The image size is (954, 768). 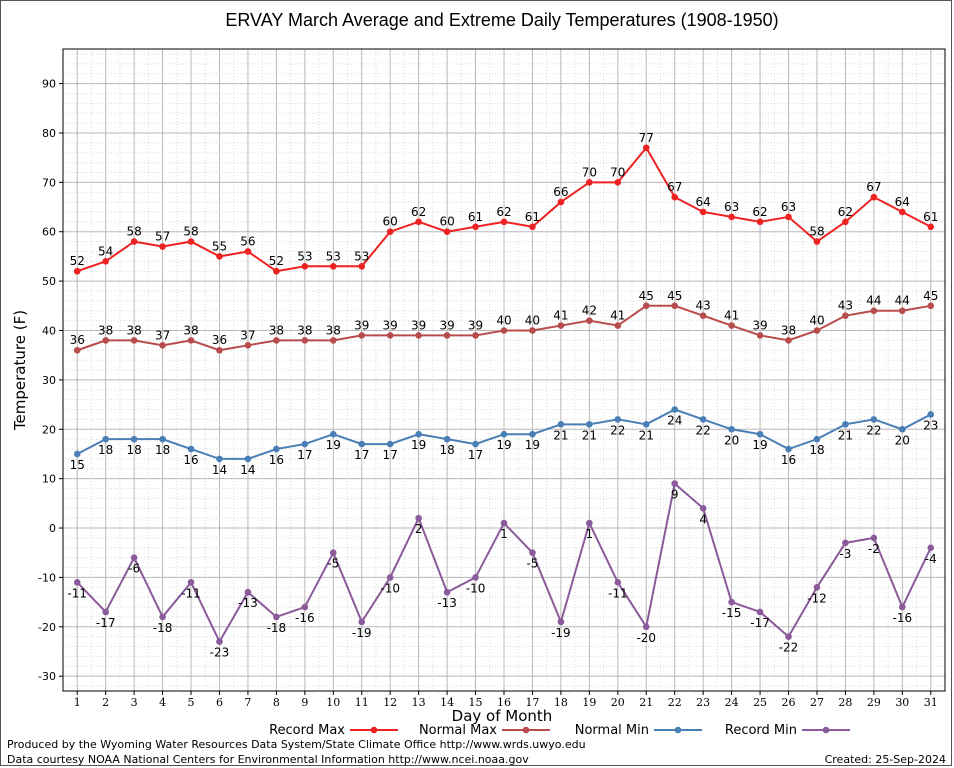 I want to click on record-min-data-label: -6, so click(x=134, y=569).